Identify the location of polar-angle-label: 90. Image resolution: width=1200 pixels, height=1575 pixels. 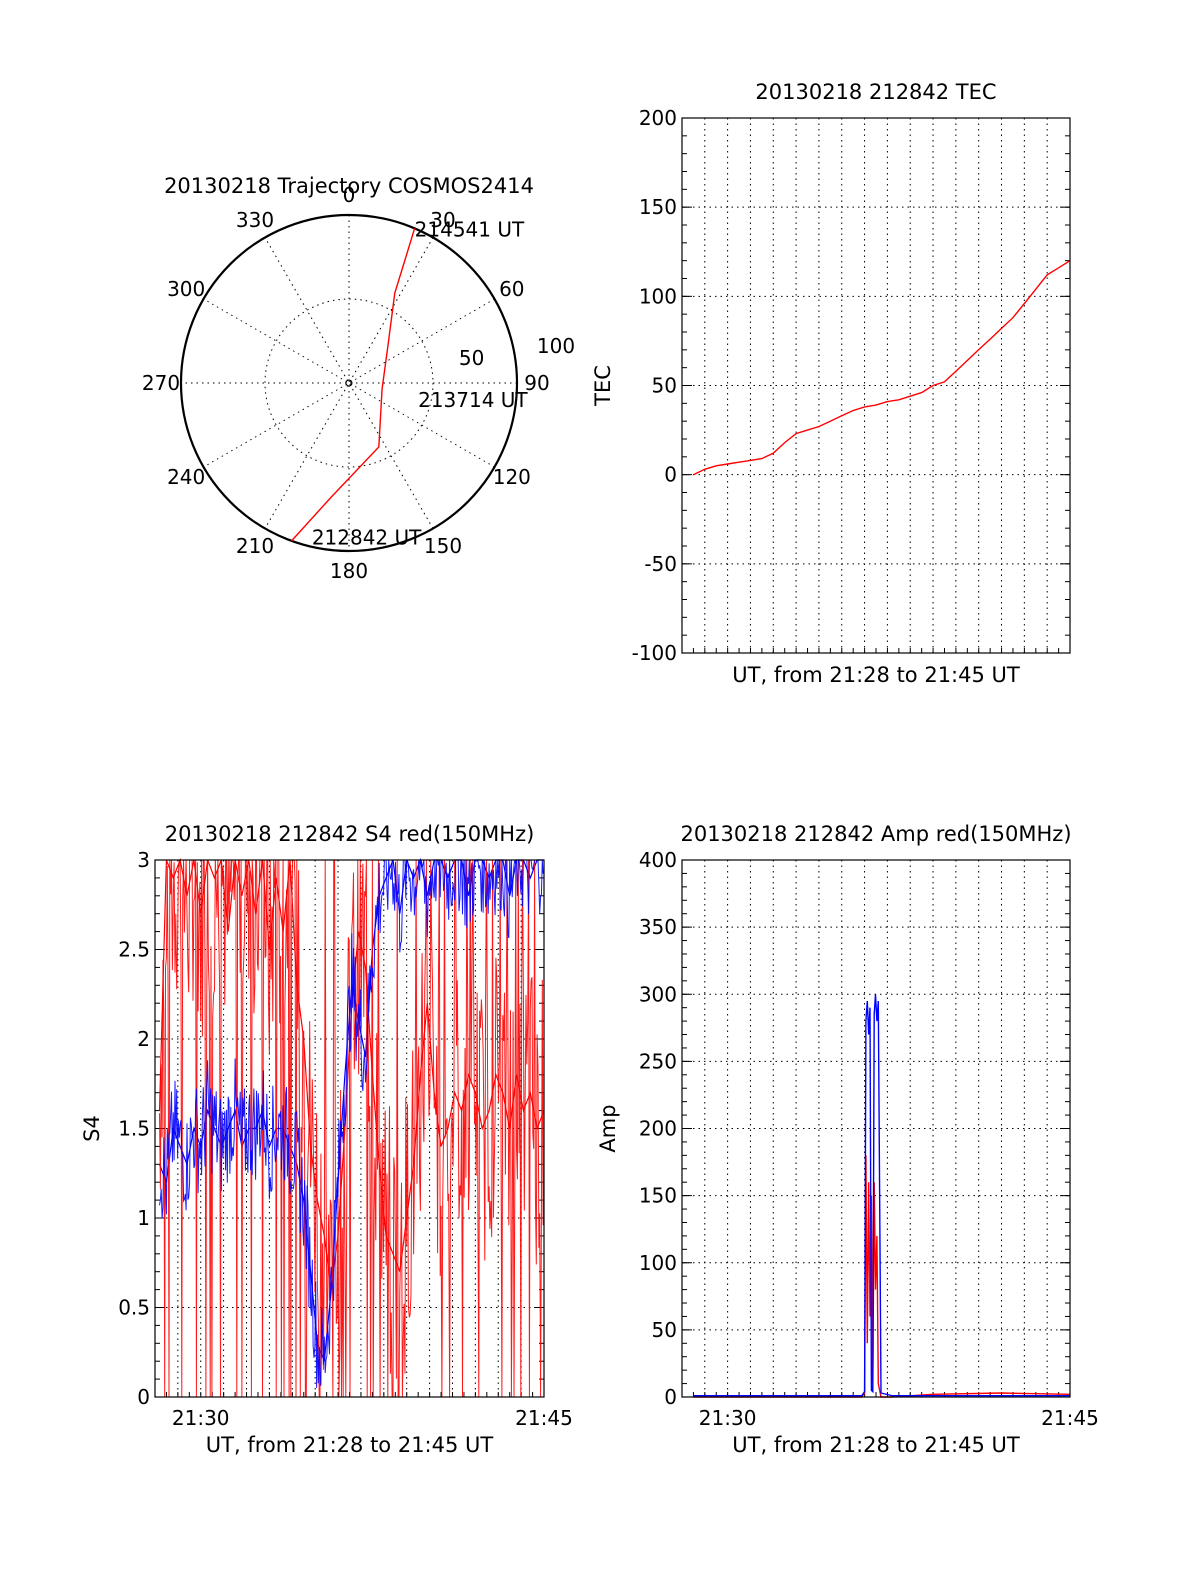
(536, 383).